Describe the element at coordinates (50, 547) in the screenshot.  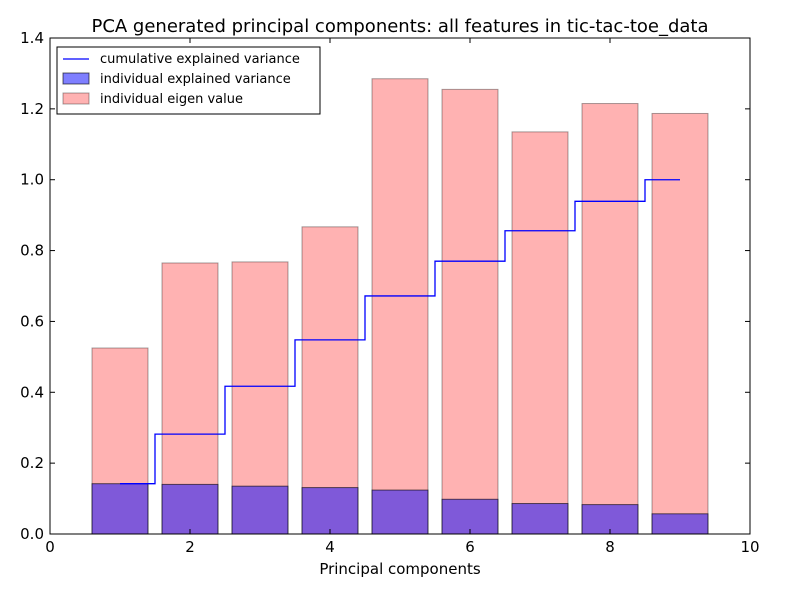
I see `x-tick-label: 0` at that location.